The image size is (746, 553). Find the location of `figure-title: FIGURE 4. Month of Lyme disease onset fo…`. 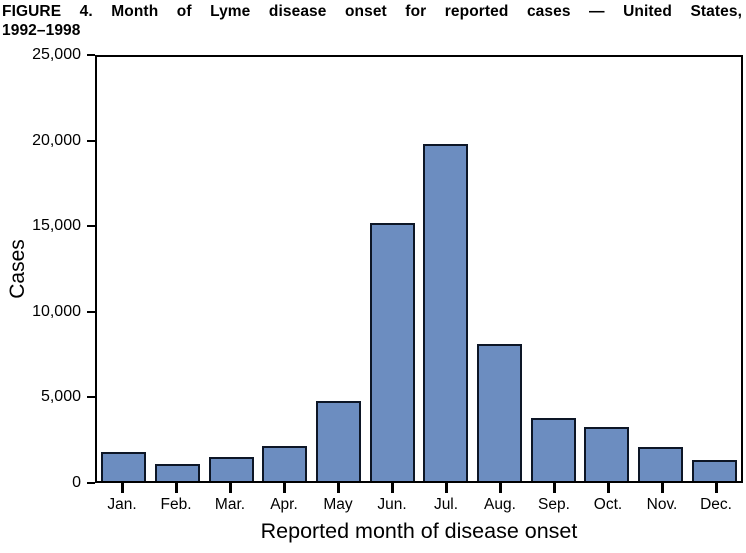

figure-title: FIGURE 4. Month of Lyme disease onset fo… is located at coordinates (372, 21).